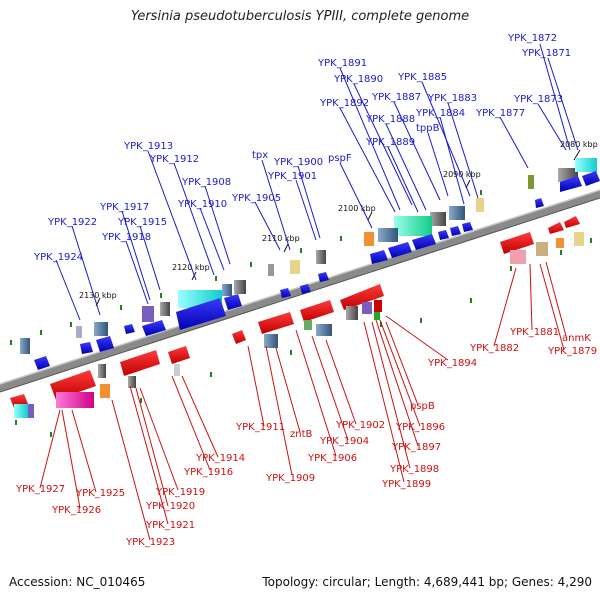 This screenshot has width=600, height=600. Describe the element at coordinates (534, 332) in the screenshot. I see `gene-label: YPK_1881` at that location.